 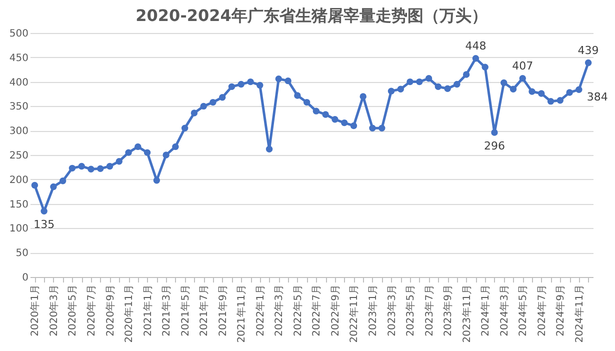 I want to click on data-label: 384, so click(x=597, y=97).